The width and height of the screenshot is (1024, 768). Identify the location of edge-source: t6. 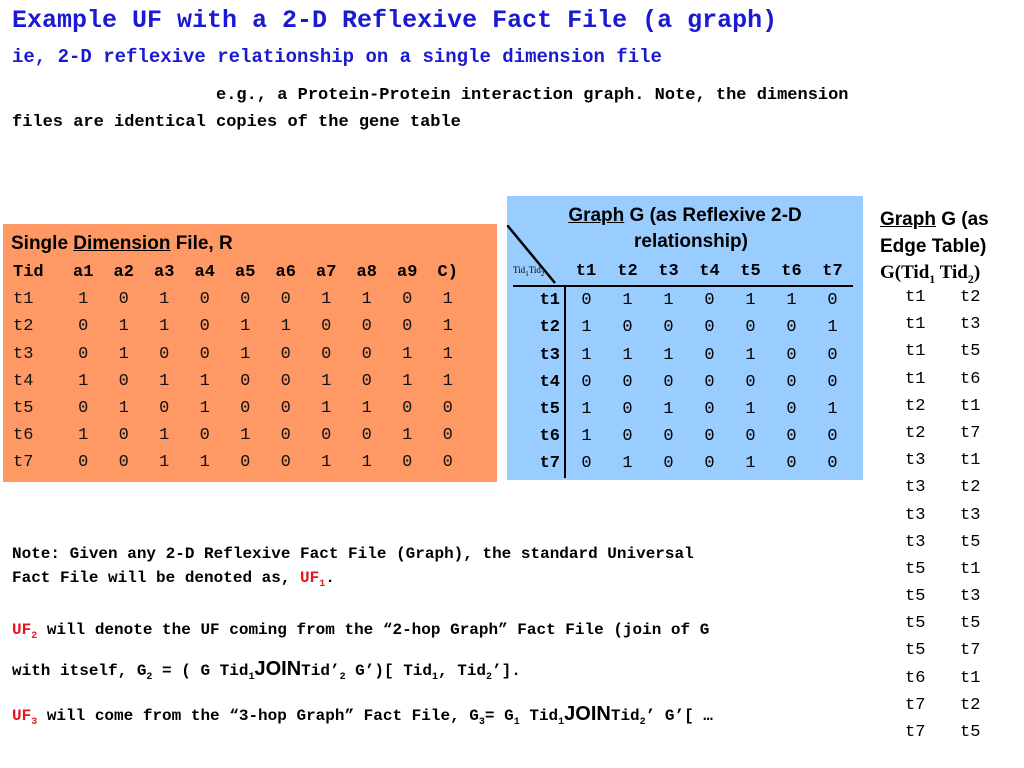
(915, 678).